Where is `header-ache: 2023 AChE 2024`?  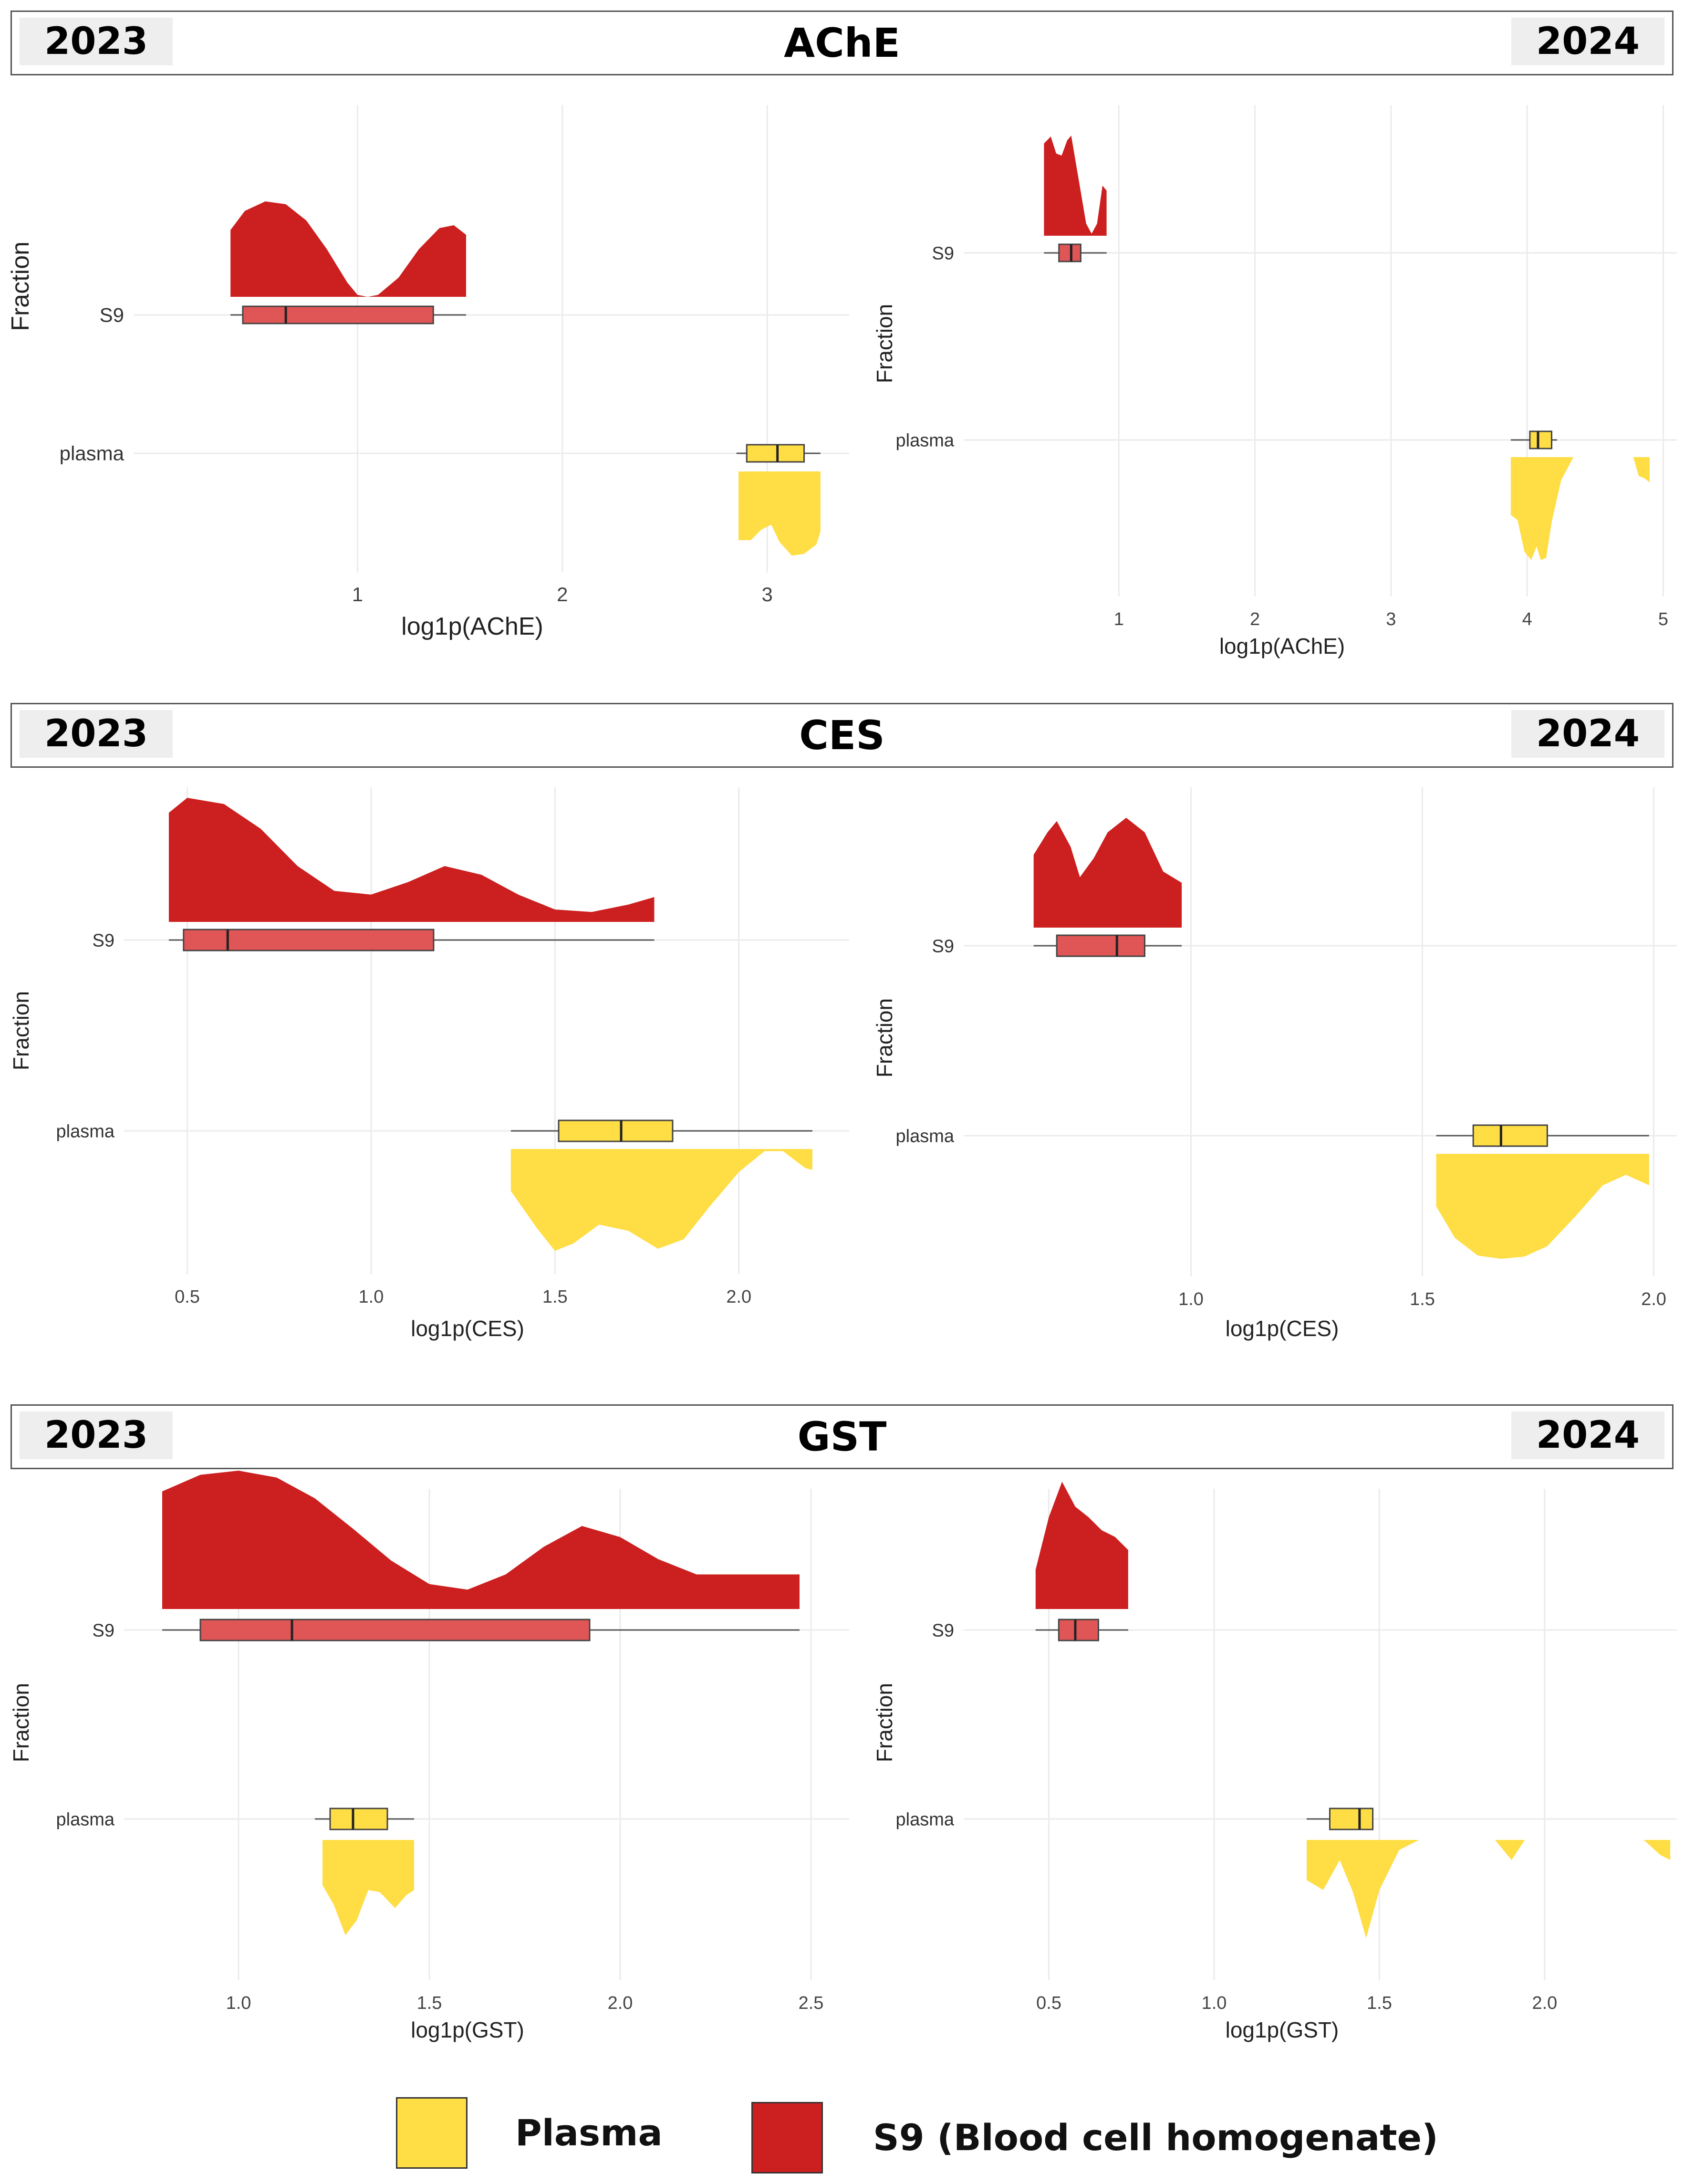
header-ache: 2023 AChE 2024 is located at coordinates (842, 43).